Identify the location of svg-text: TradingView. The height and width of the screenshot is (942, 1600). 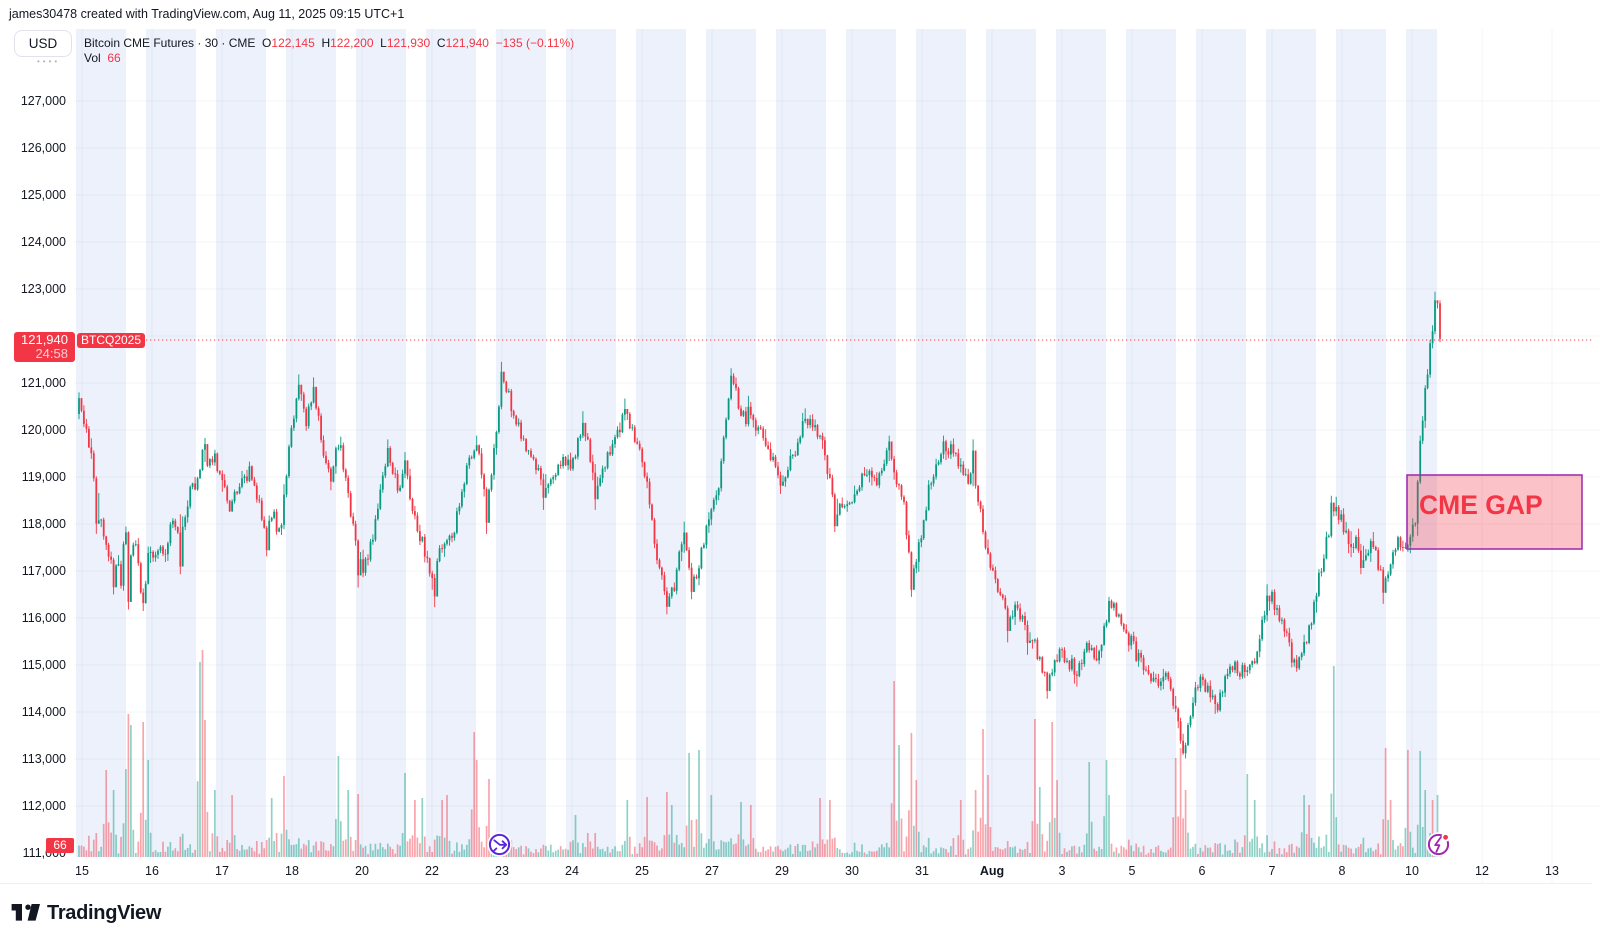
(104, 913).